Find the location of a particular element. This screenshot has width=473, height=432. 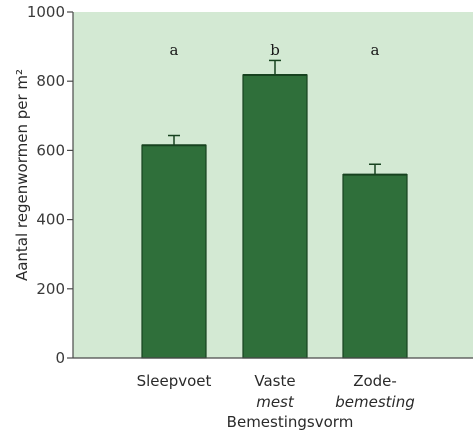

x-category-label-2-line-2: mest is located at coordinates (275, 402).